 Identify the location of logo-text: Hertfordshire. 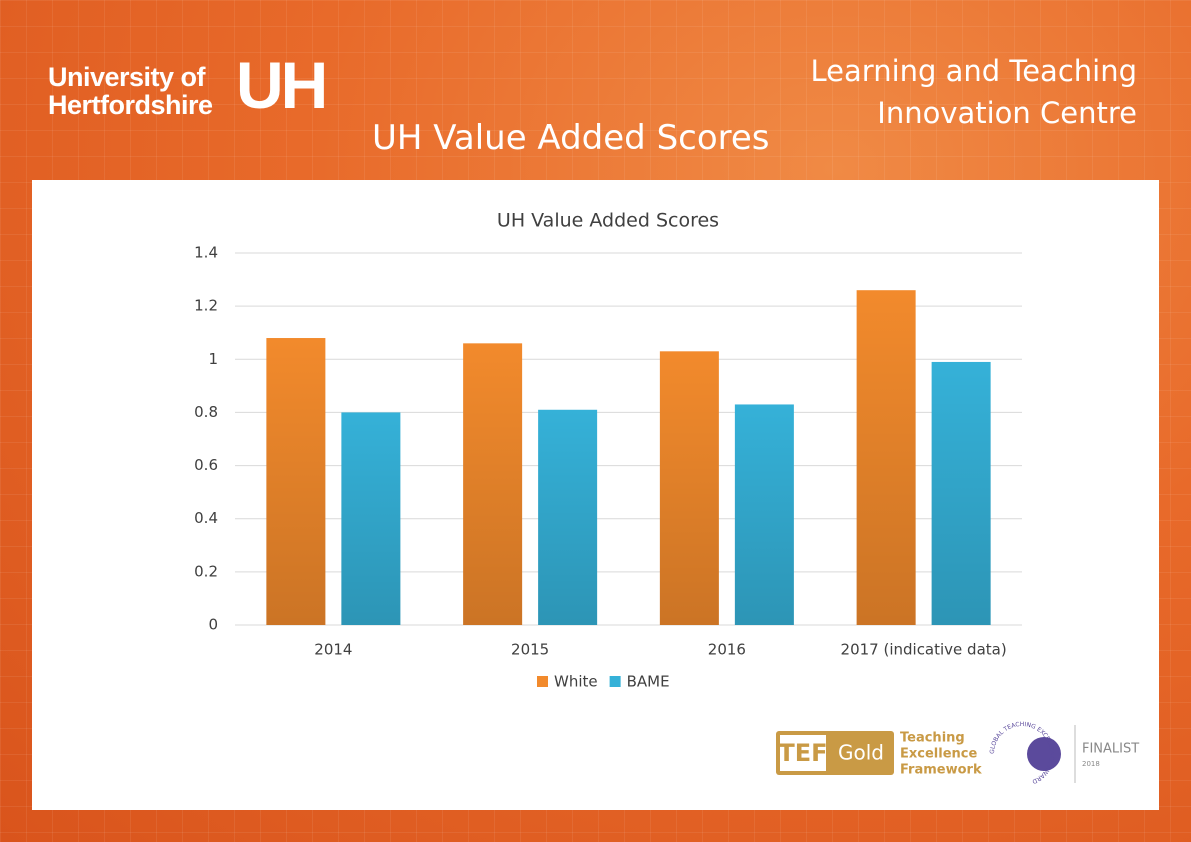
(130, 105).